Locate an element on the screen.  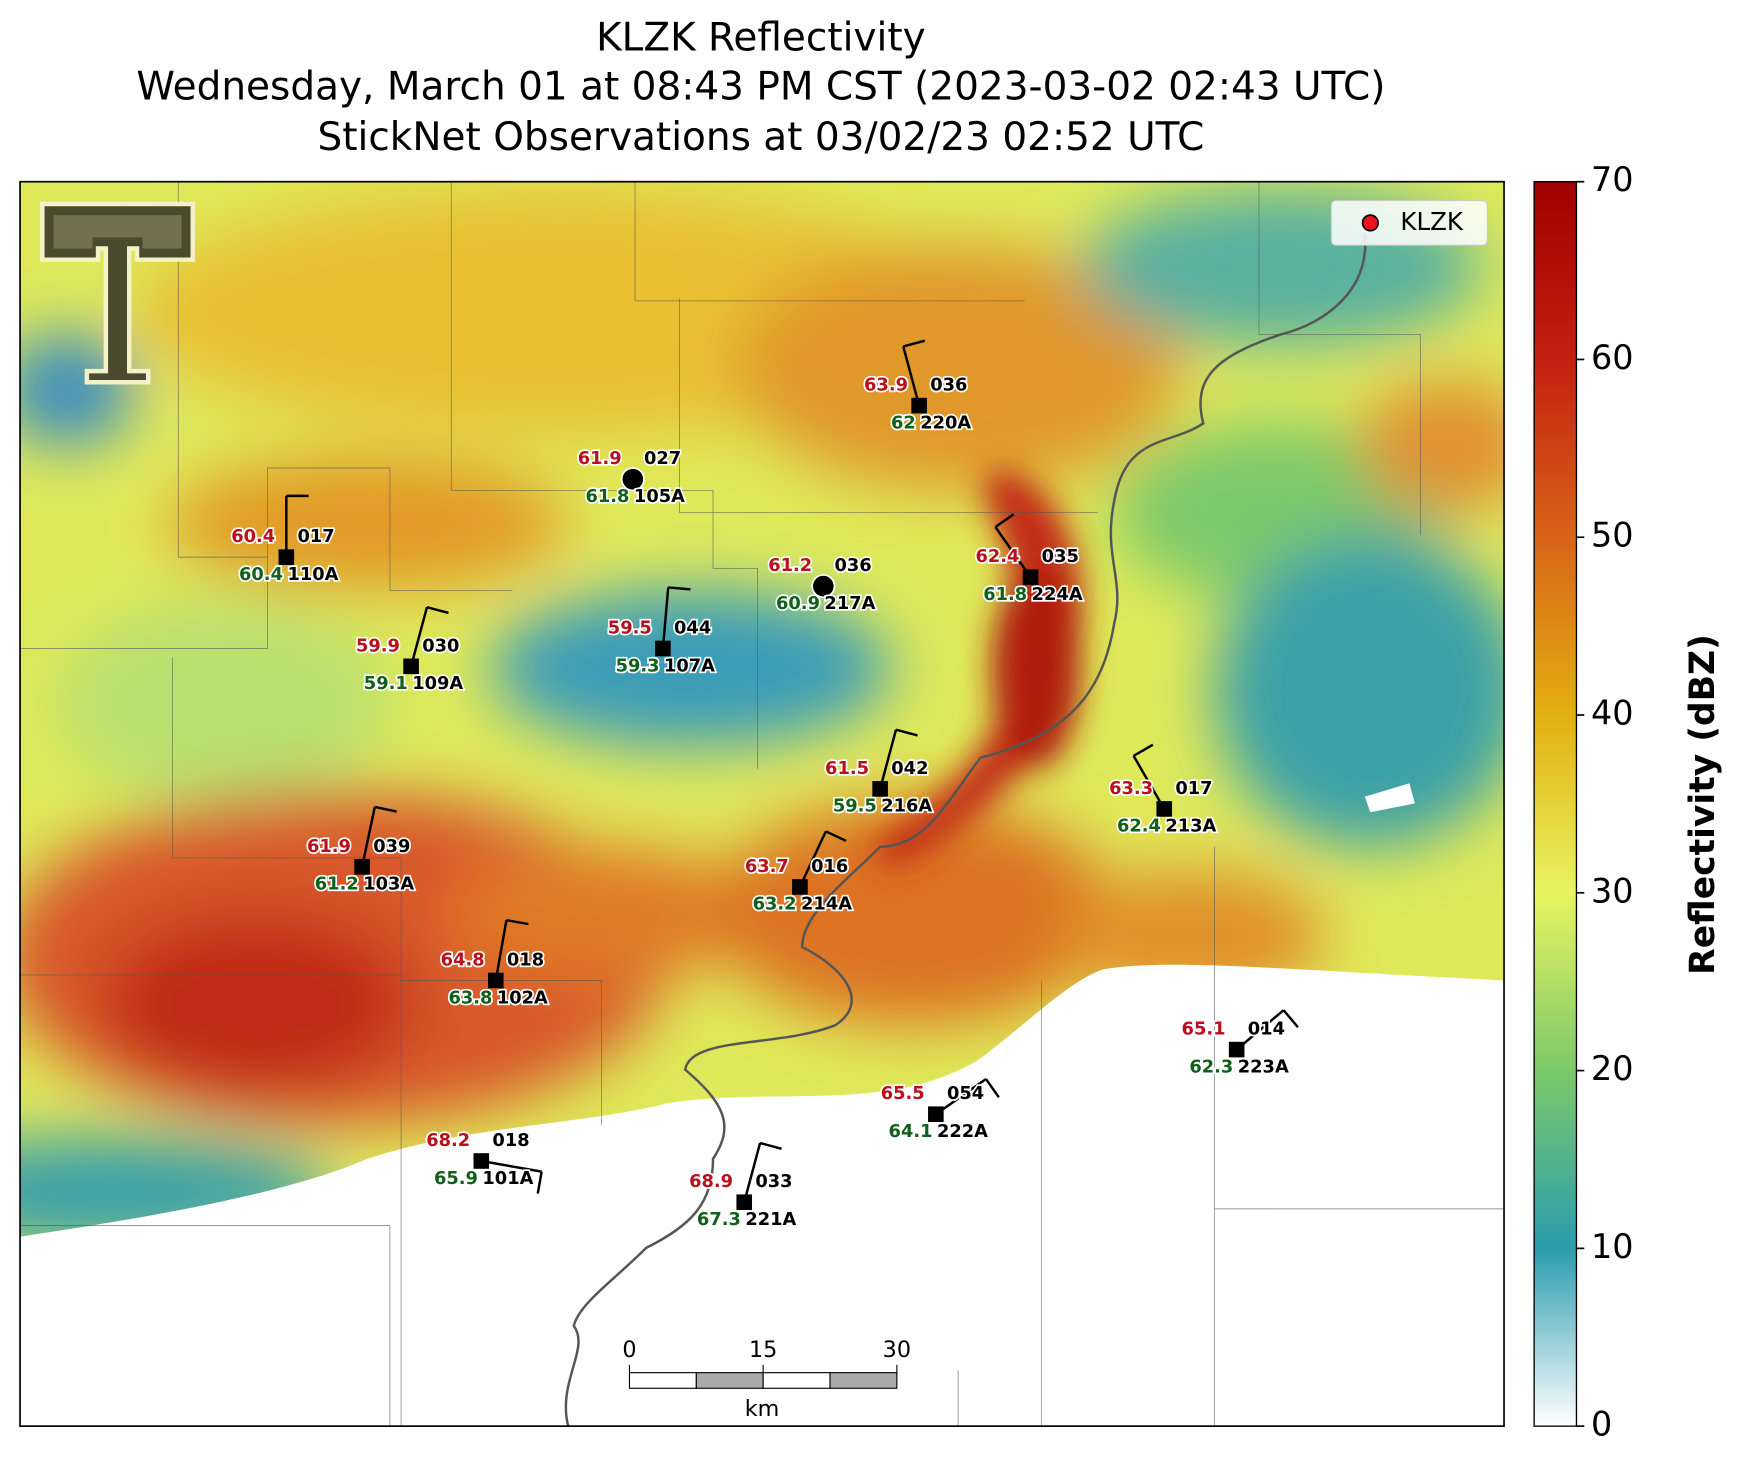
dewpoint: 60.4 is located at coordinates (261, 574).